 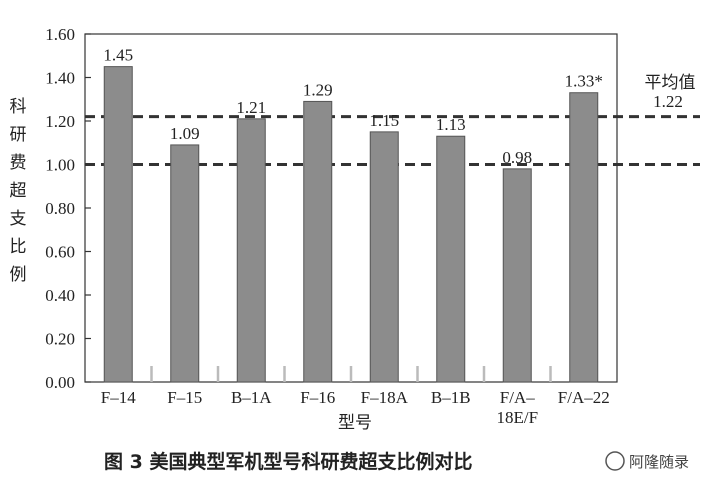 I want to click on data-label: 1.21, so click(x=251, y=107).